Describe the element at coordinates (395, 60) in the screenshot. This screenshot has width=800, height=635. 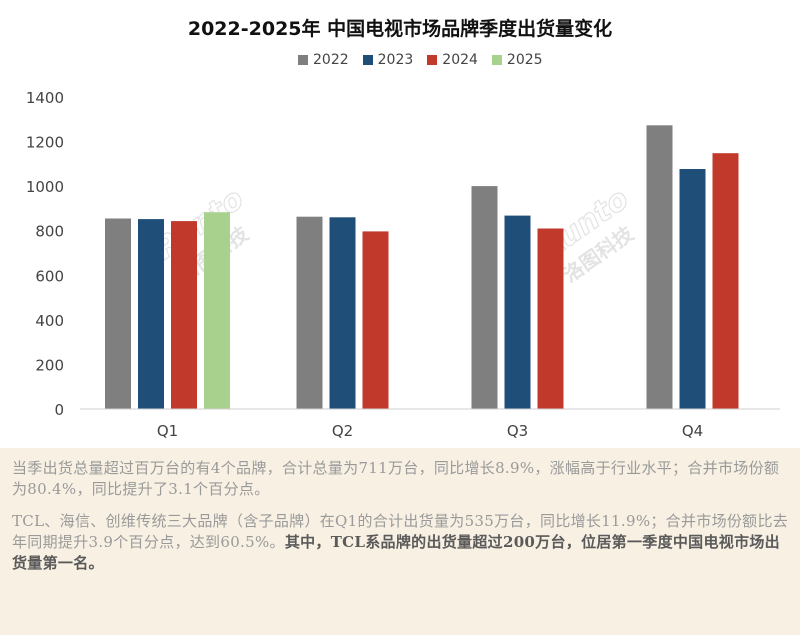
I see `legend-label-2023: 2023` at that location.